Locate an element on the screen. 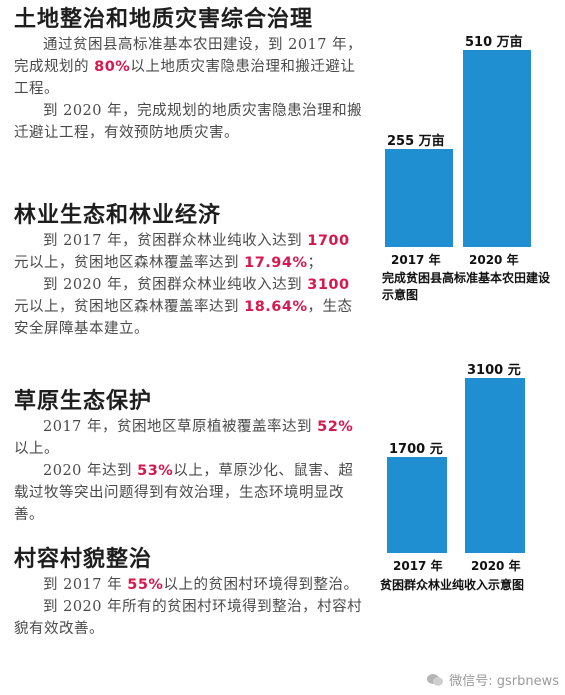 This screenshot has height=695, width=565. paragraph: 到 2020 年，完成规划的地质灾害隐患治理和搬迁避让工程，有效预防地质灾害。 is located at coordinates (189, 122).